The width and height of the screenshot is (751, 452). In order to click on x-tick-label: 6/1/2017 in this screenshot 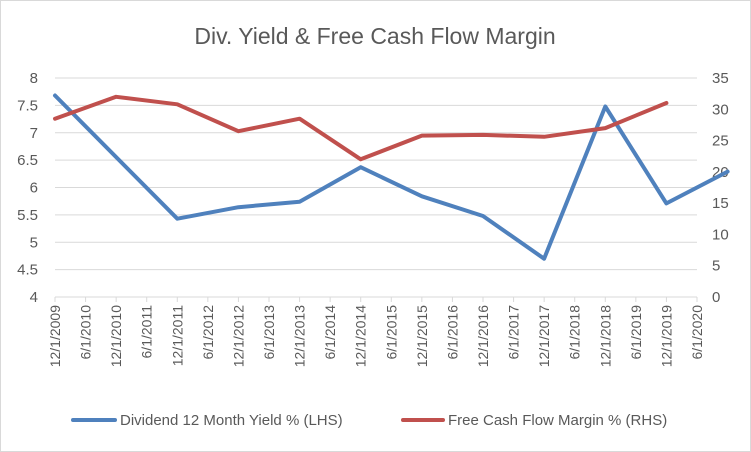, I will do `click(514, 332)`.